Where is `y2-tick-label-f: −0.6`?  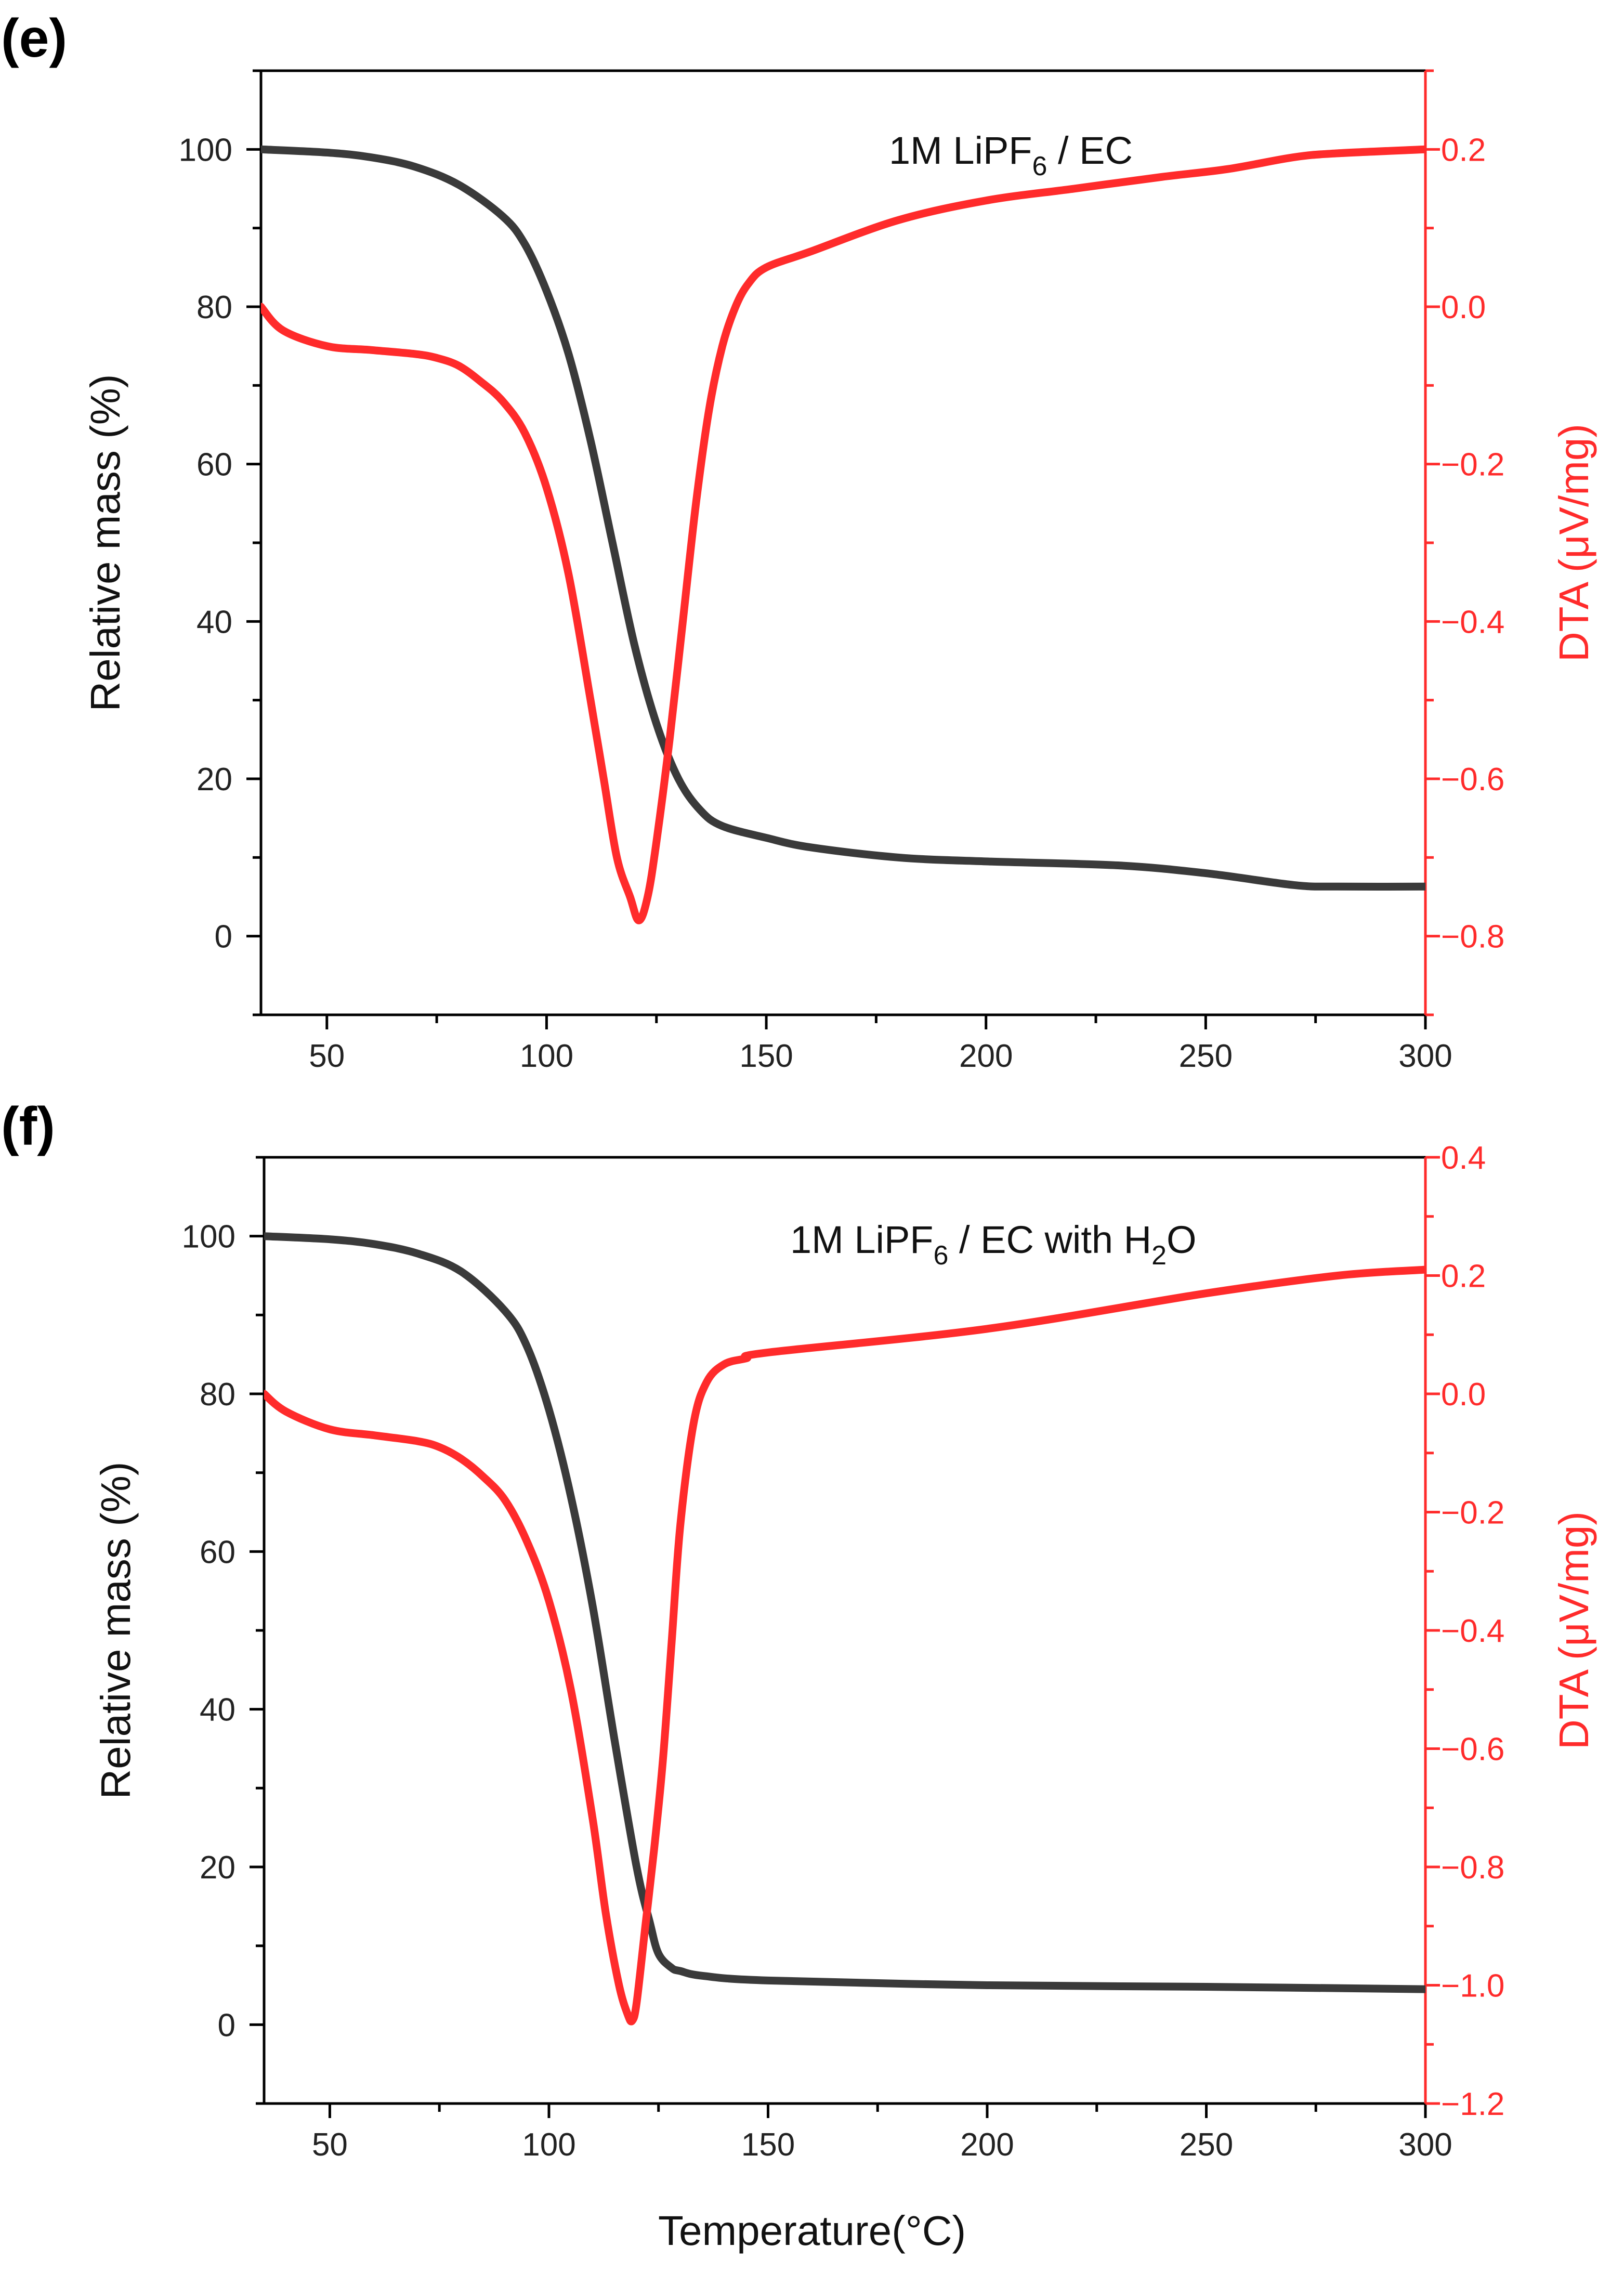 y2-tick-label-f: −0.6 is located at coordinates (1472, 1750).